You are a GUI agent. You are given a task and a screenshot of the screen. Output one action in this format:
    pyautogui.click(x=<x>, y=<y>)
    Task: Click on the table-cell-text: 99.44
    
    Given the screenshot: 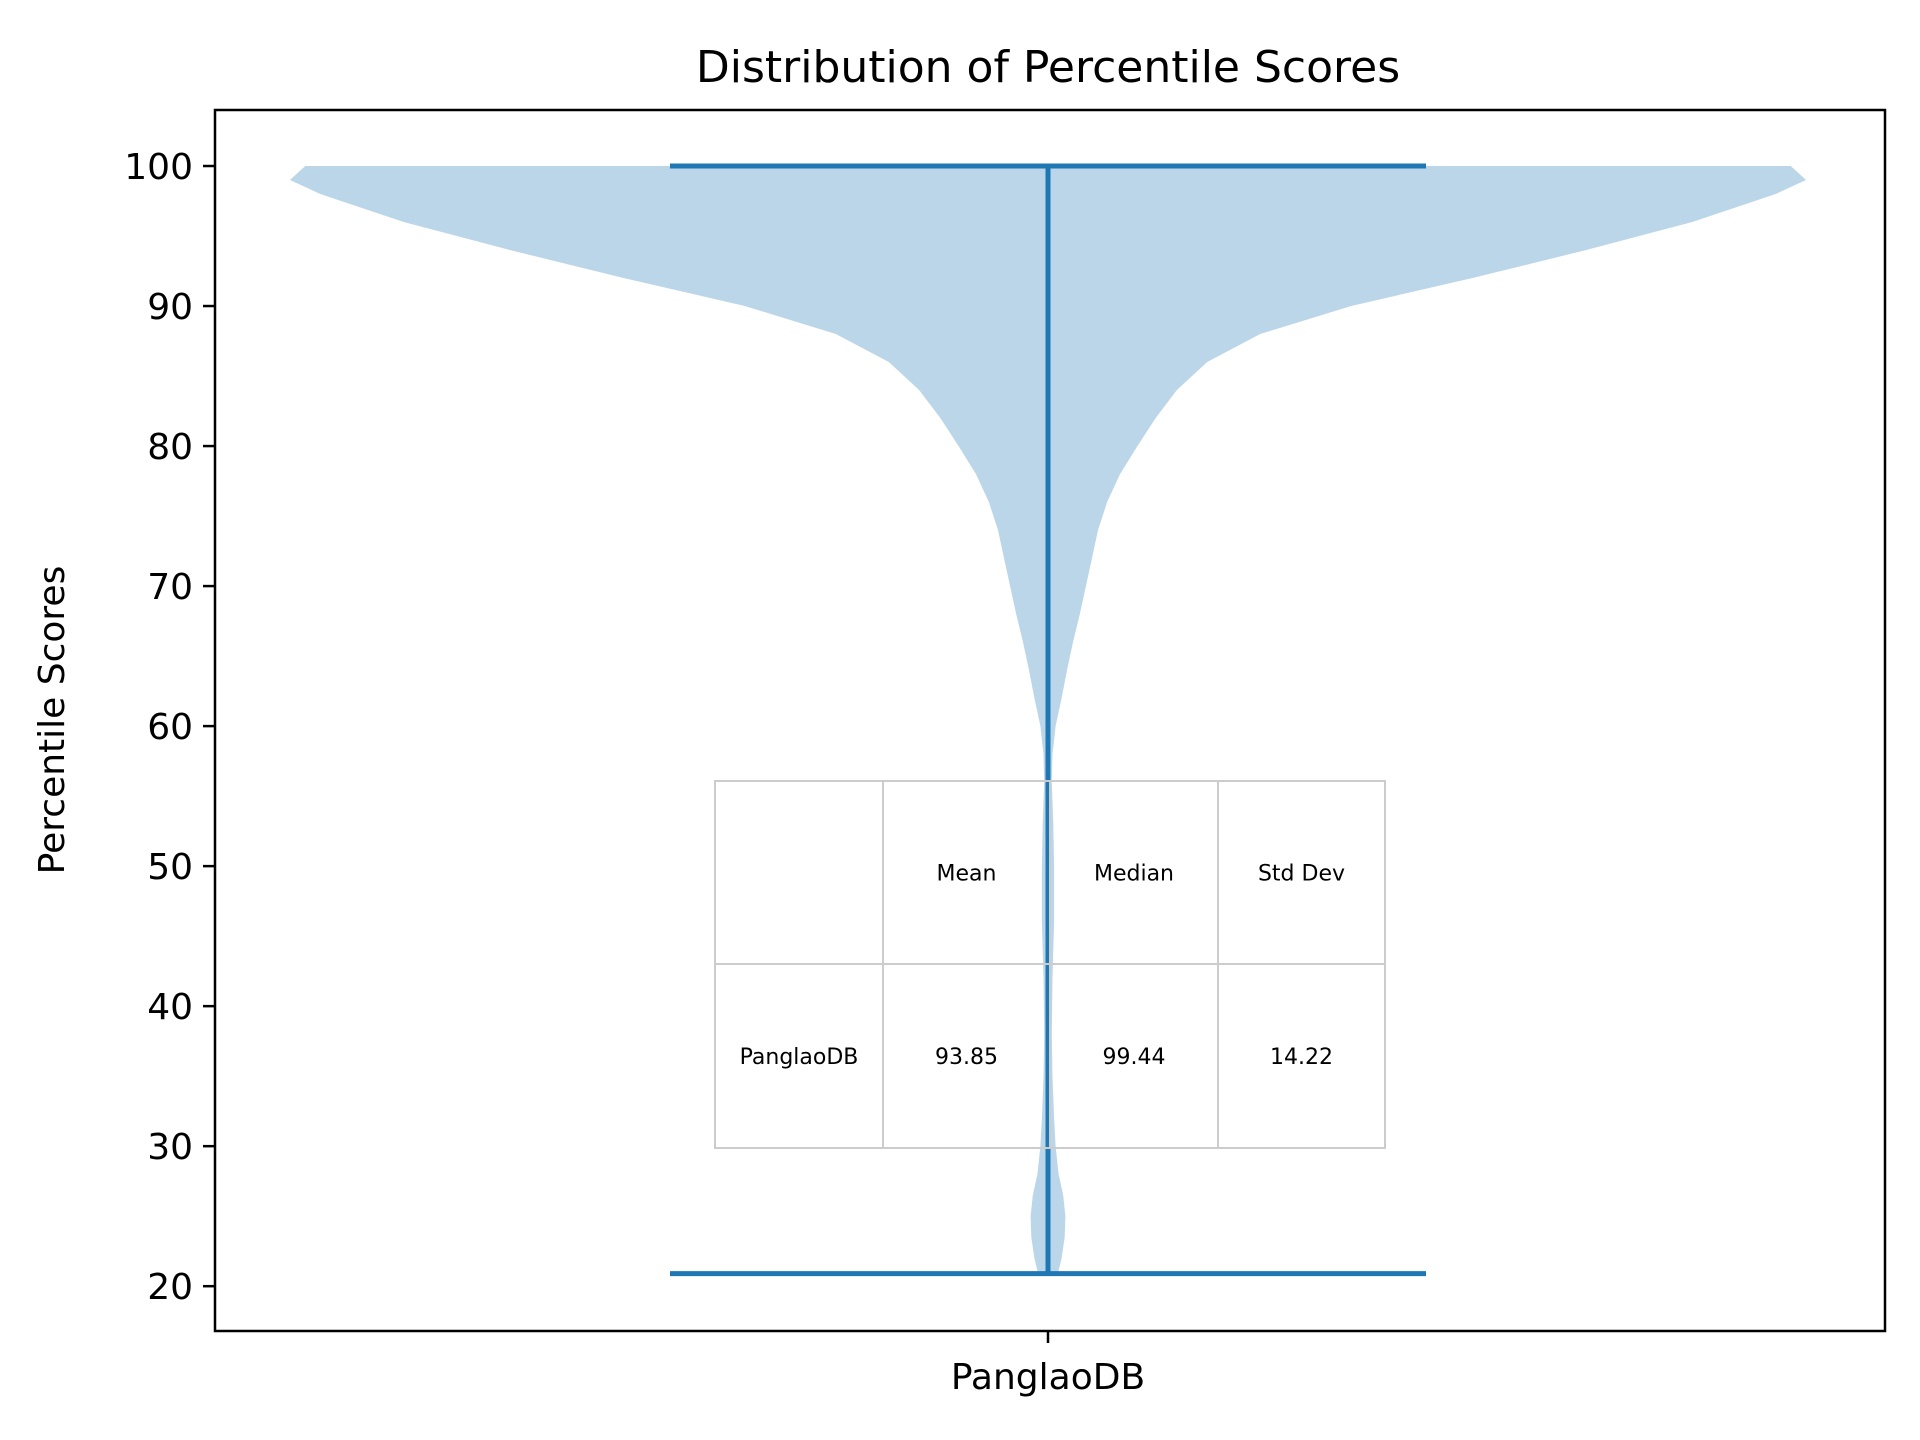 What is the action you would take?
    pyautogui.click(x=1134, y=1057)
    